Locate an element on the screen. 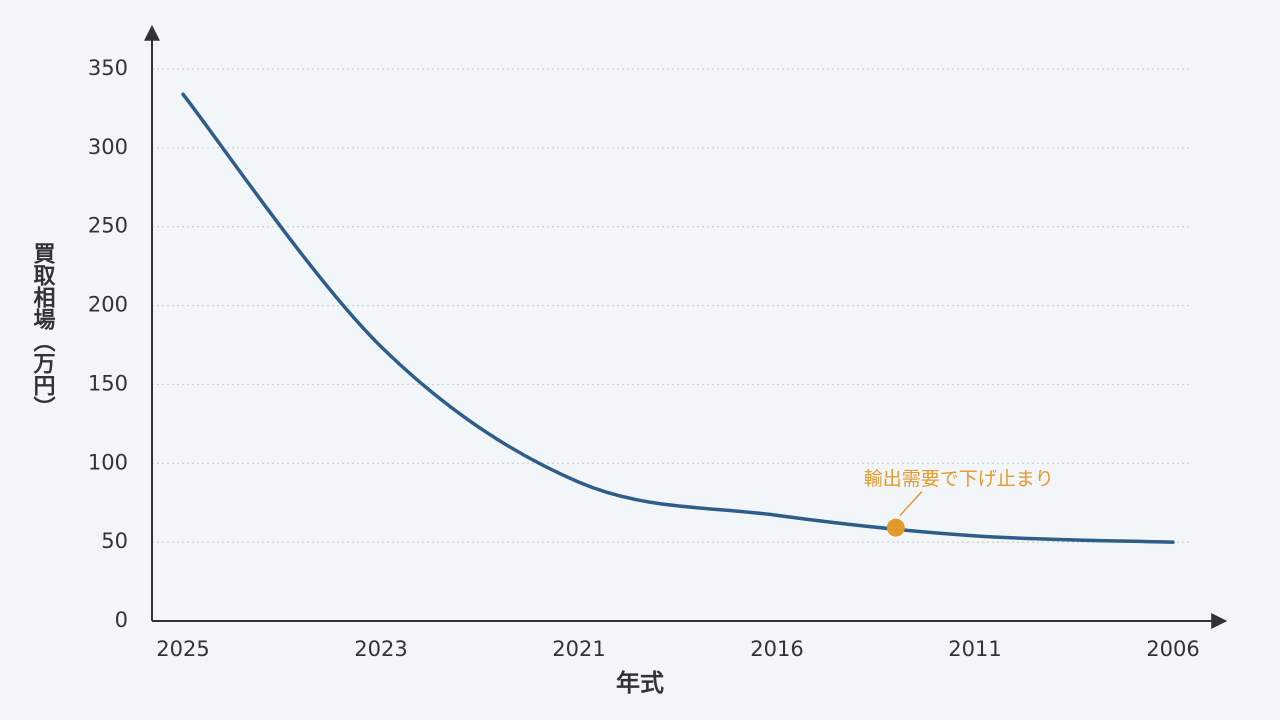 Image resolution: width=1280 pixels, height=720 pixels. y-tick-label: 50 is located at coordinates (114, 541).